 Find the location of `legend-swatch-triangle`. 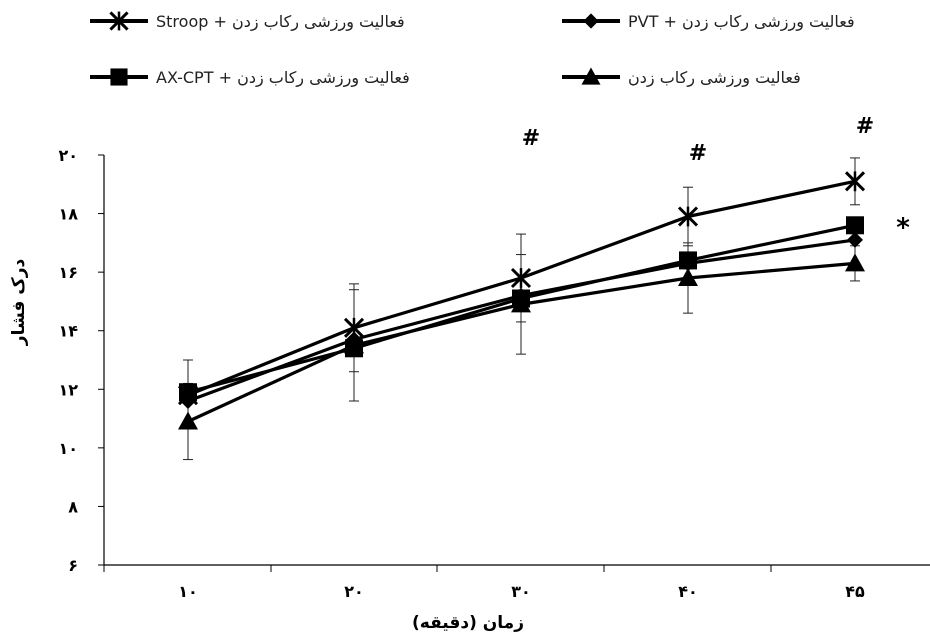

legend-swatch-triangle is located at coordinates (591, 76).